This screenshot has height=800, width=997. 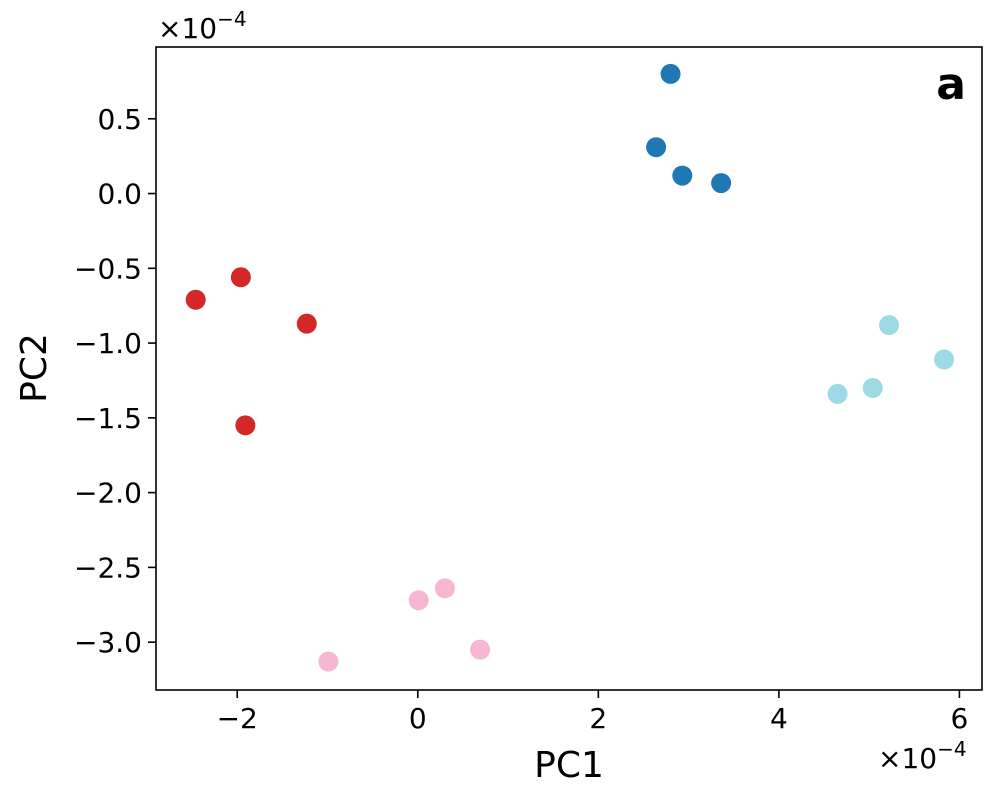 I want to click on x-axis-multiplier: ×10⁻⁴, so click(x=922, y=756).